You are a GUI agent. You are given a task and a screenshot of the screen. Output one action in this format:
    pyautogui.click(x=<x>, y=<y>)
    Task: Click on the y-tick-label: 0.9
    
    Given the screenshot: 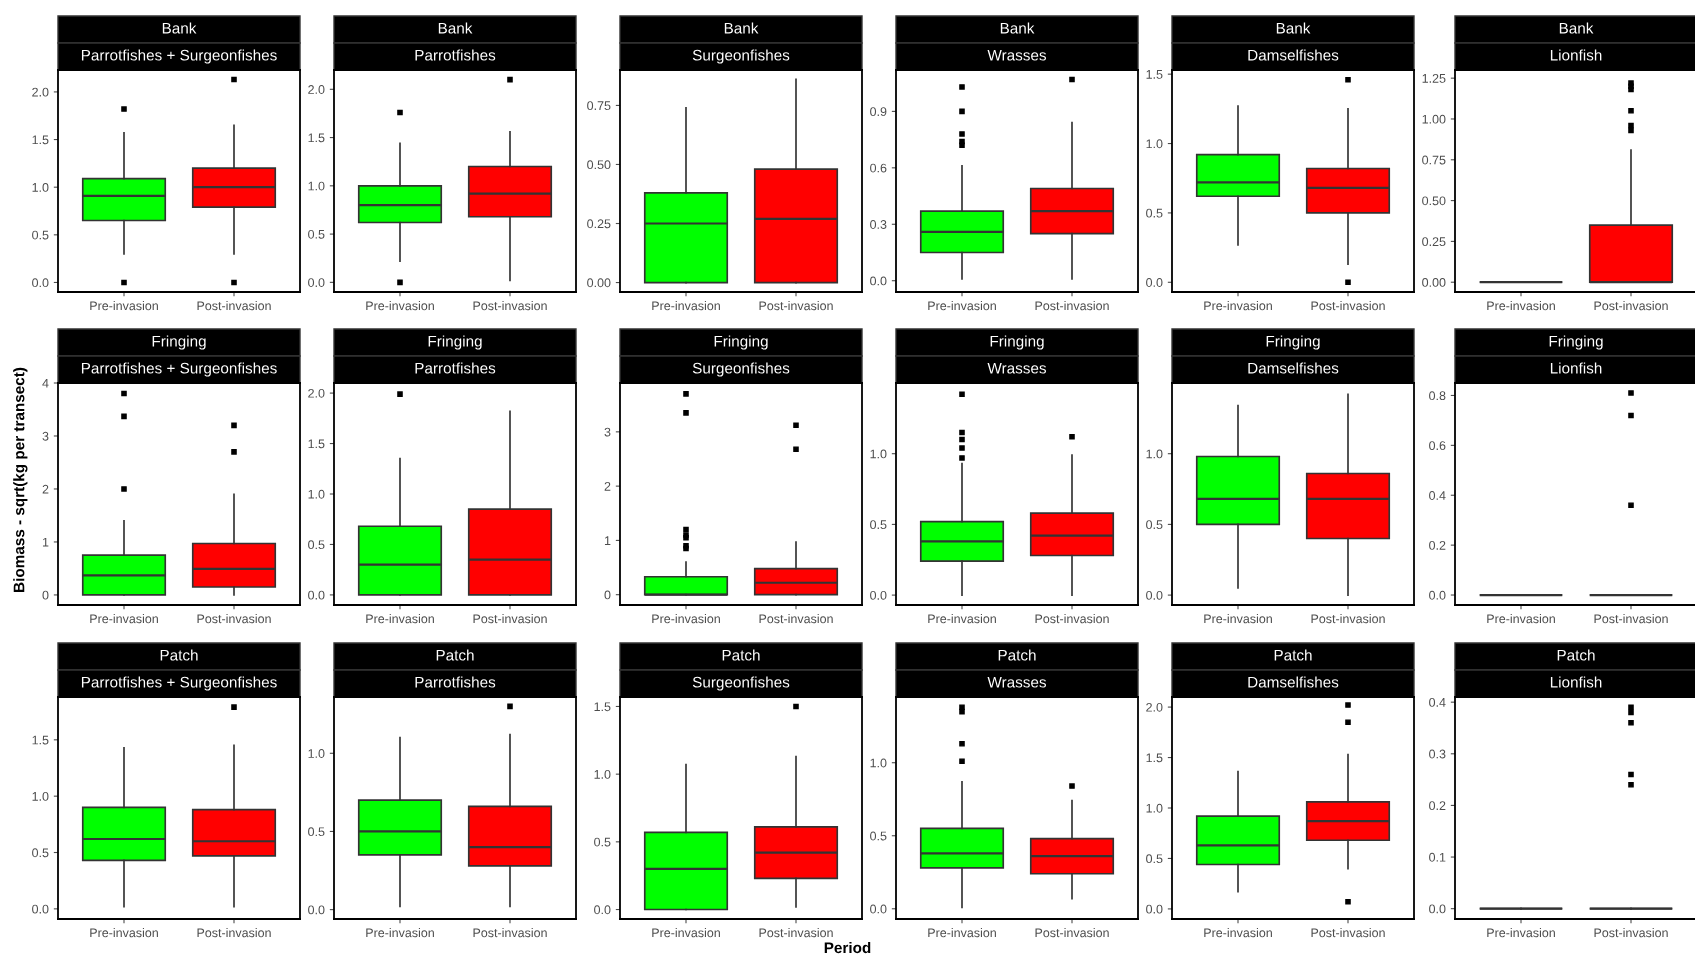 What is the action you would take?
    pyautogui.click(x=878, y=112)
    